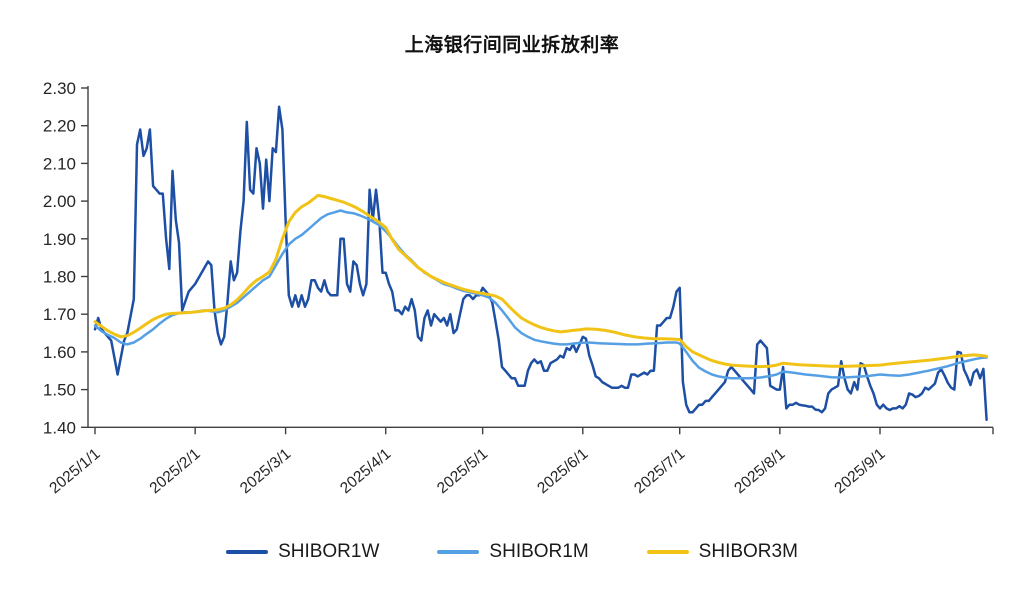 The image size is (1024, 594). I want to click on y-axis-label: 2.10, so click(59, 163).